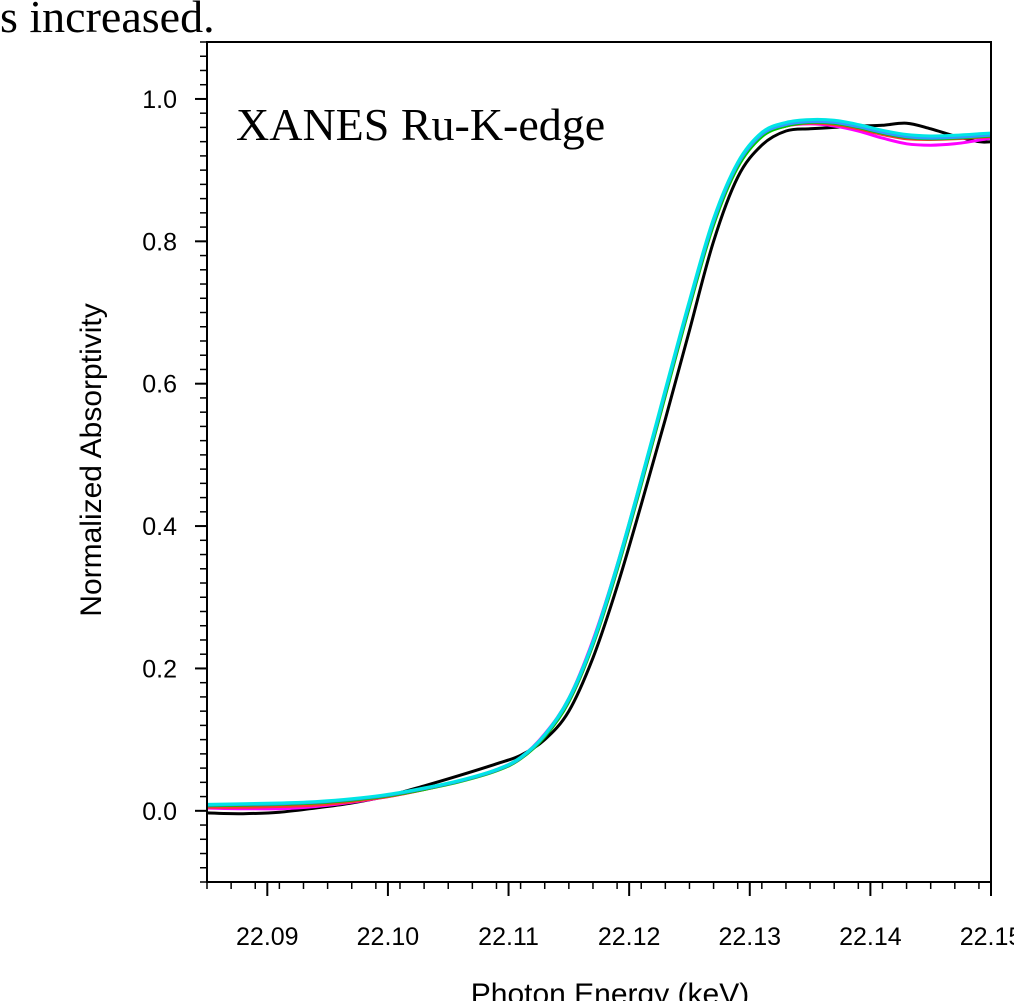 The width and height of the screenshot is (1014, 1001). What do you see at coordinates (107, 21) in the screenshot?
I see `top-caption-text: s increased.` at bounding box center [107, 21].